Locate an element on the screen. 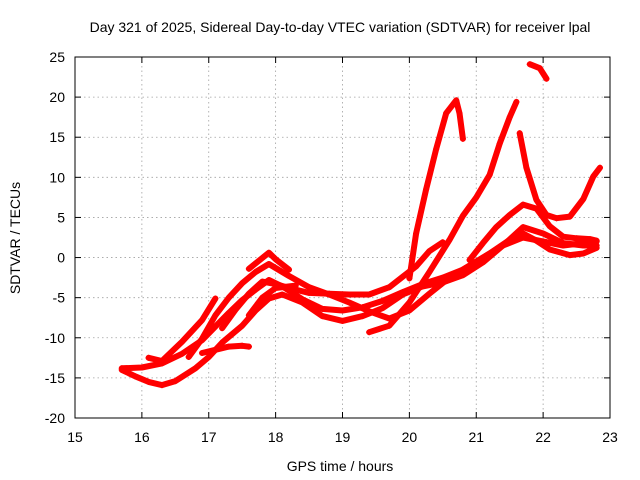 The height and width of the screenshot is (480, 640). y-tick-label: 0 is located at coordinates (61, 258).